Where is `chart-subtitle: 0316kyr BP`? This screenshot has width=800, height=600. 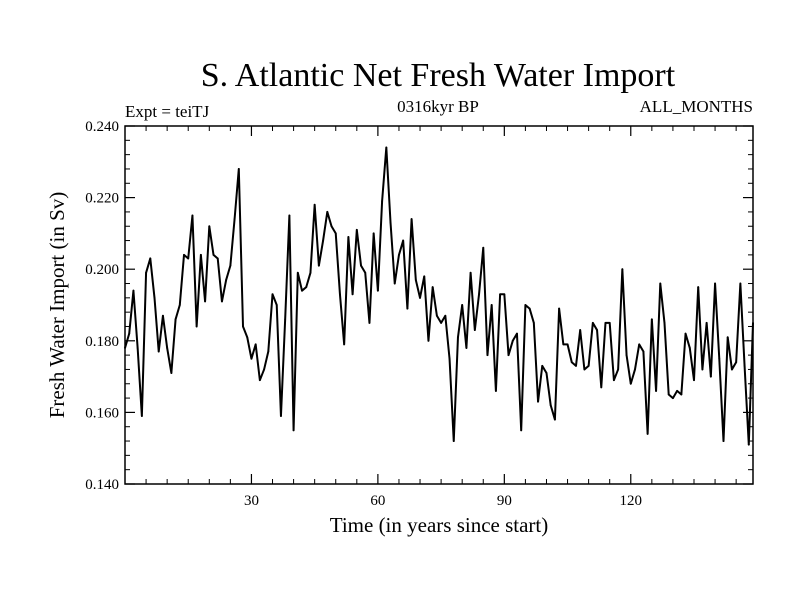 chart-subtitle: 0316kyr BP is located at coordinates (438, 106).